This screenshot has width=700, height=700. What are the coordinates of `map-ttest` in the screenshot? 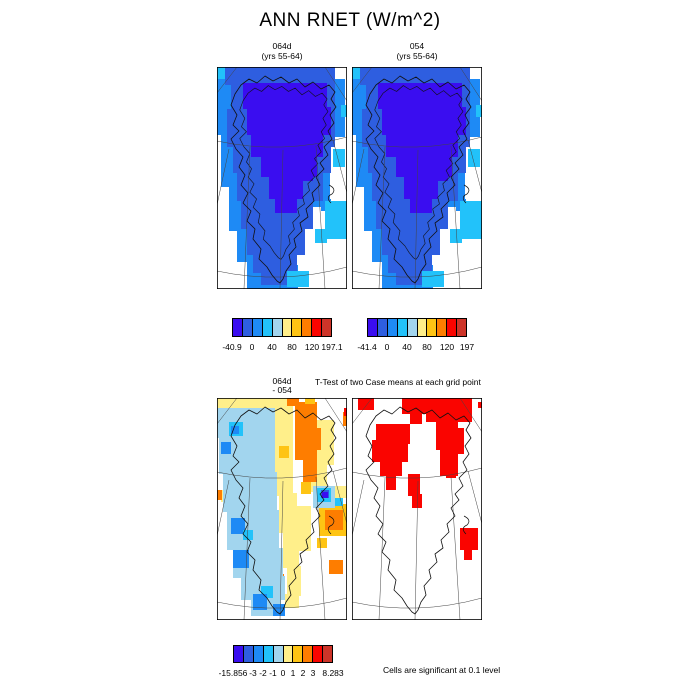 It's located at (417, 509).